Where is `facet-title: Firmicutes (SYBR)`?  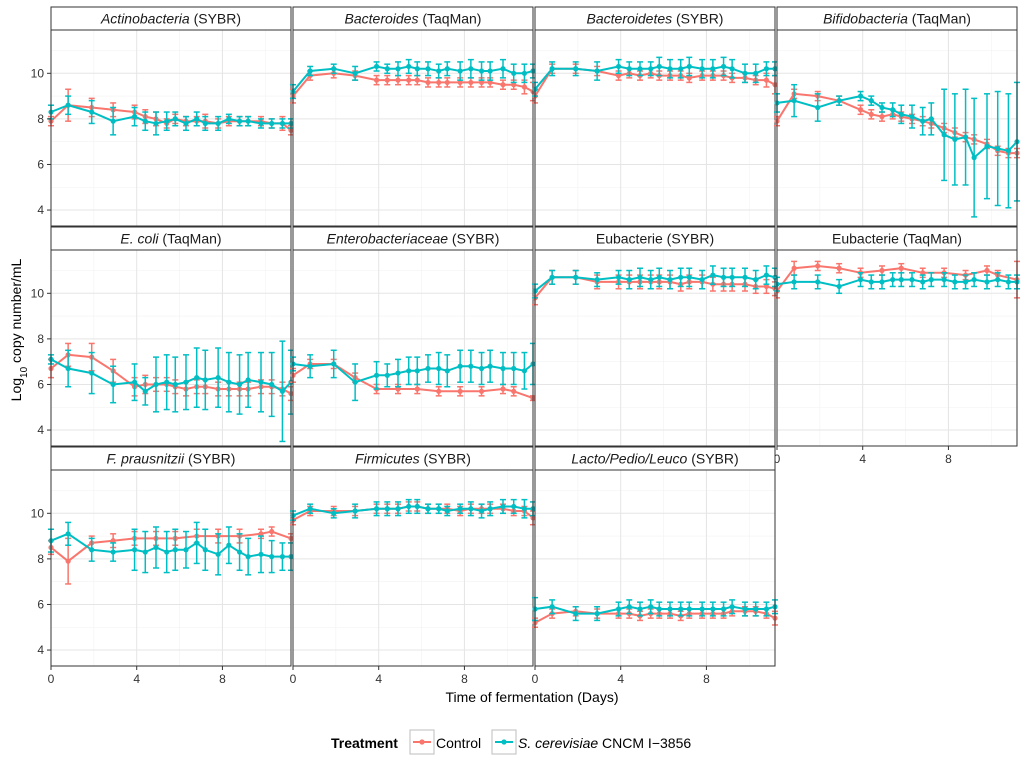 facet-title: Firmicutes (SYBR) is located at coordinates (413, 459).